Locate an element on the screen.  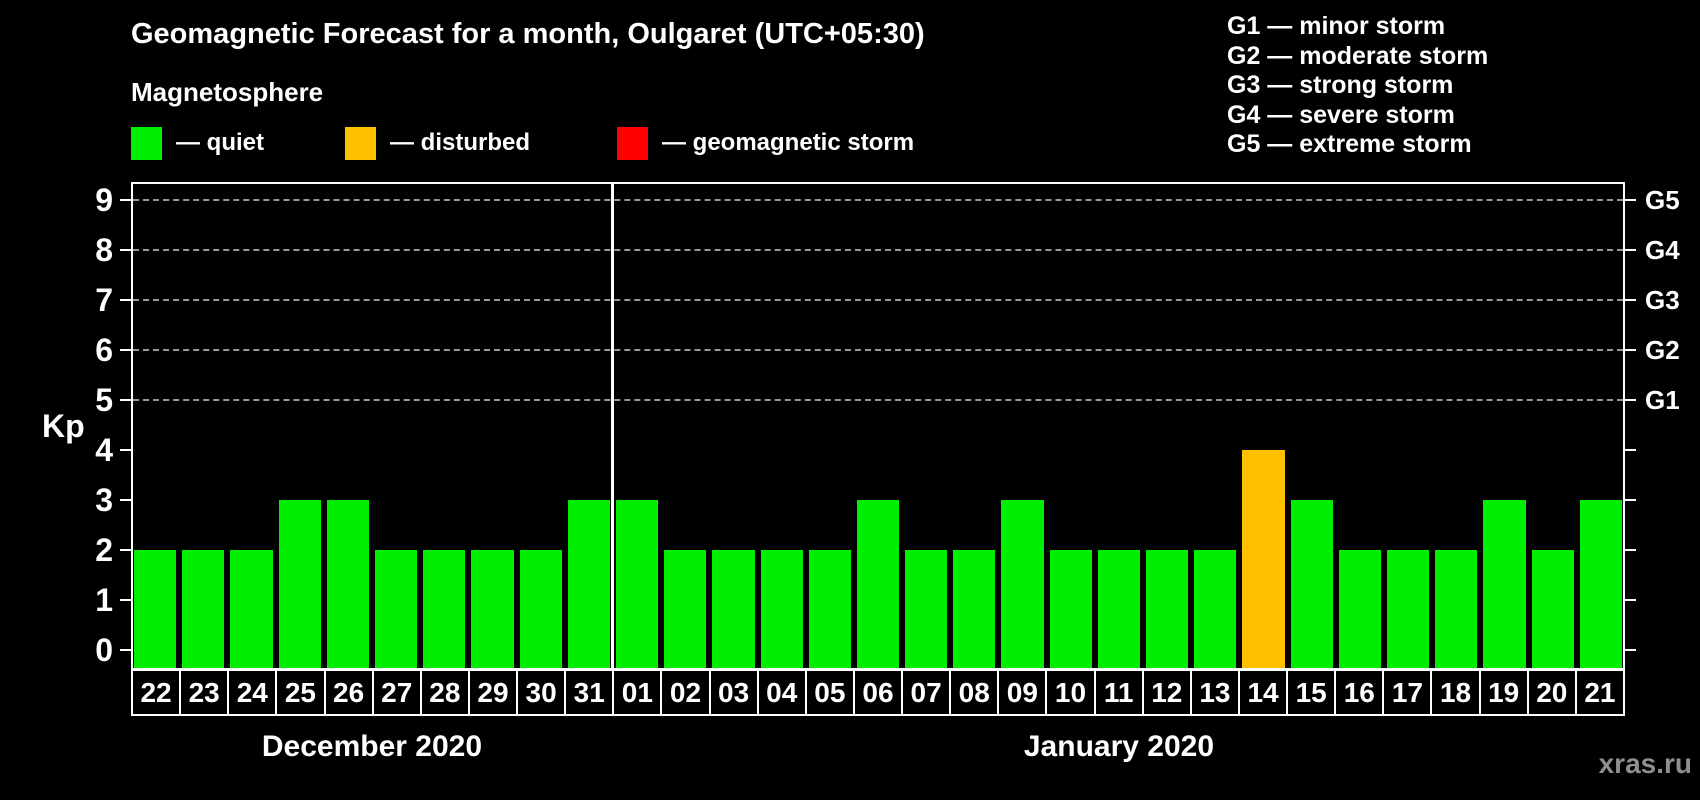
day-label-13: 13 is located at coordinates (1214, 692).